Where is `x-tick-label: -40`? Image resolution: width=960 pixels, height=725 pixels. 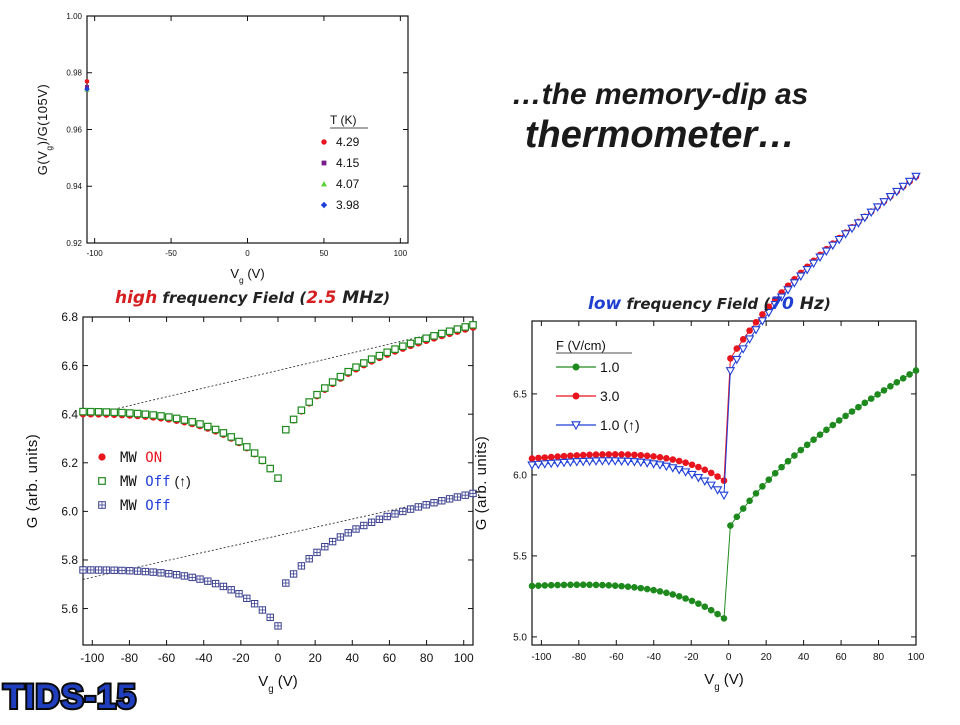 x-tick-label: -40 is located at coordinates (204, 658).